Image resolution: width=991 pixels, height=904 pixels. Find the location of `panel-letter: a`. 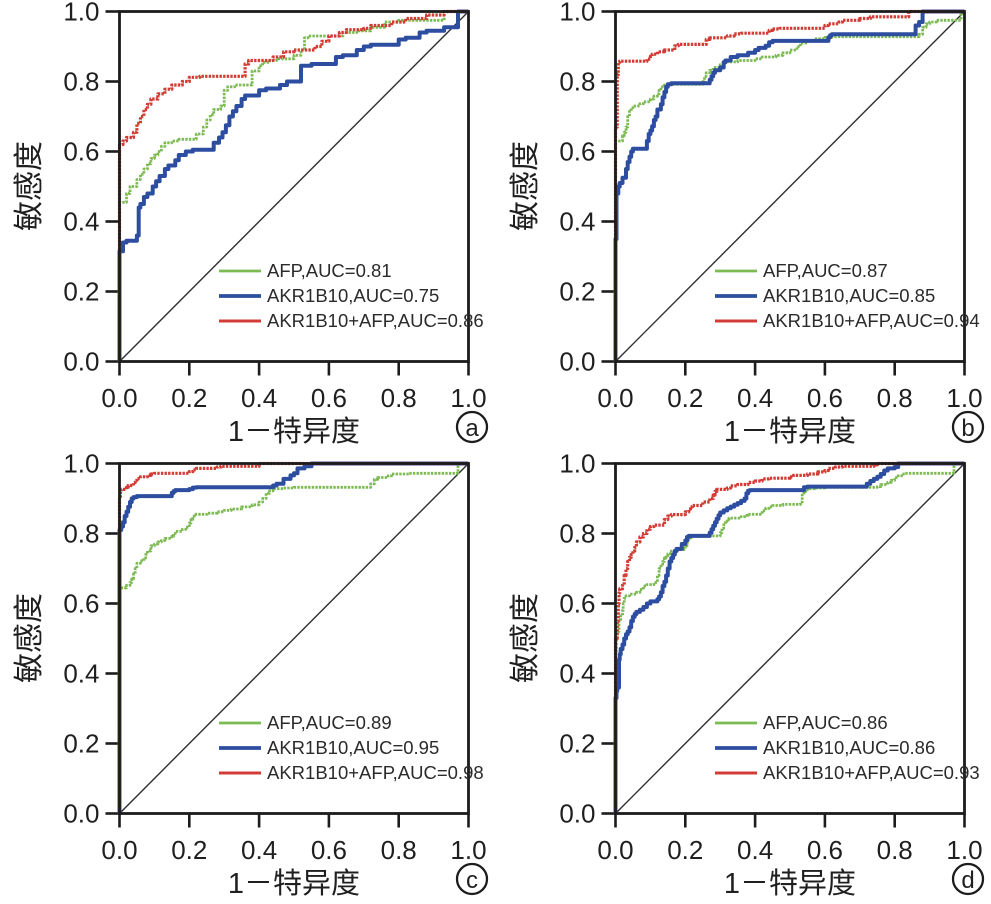

panel-letter: a is located at coordinates (472, 428).